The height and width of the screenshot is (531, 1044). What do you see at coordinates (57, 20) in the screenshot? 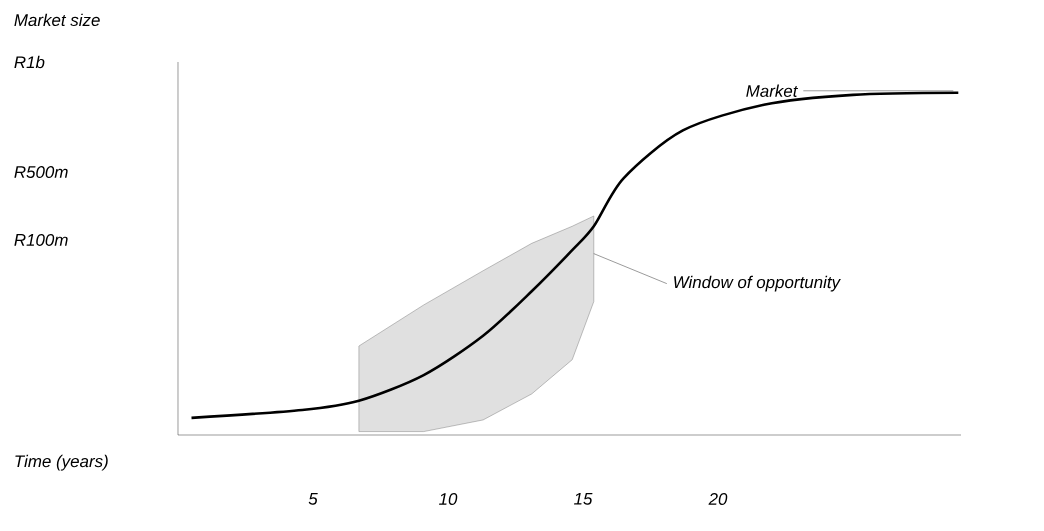
I see `text: Market size` at bounding box center [57, 20].